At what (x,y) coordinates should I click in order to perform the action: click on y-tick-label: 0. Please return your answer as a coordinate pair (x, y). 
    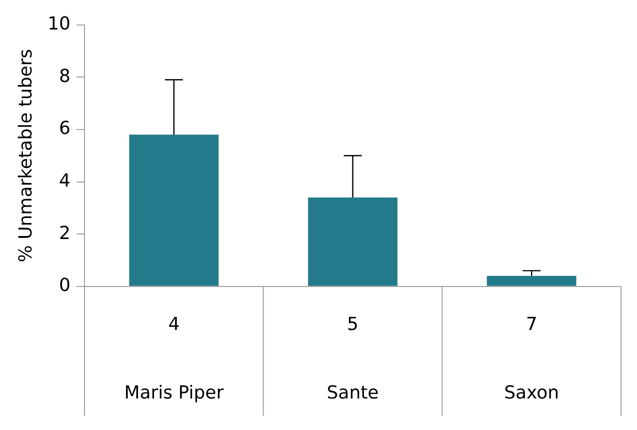
    Looking at the image, I should click on (65, 285).